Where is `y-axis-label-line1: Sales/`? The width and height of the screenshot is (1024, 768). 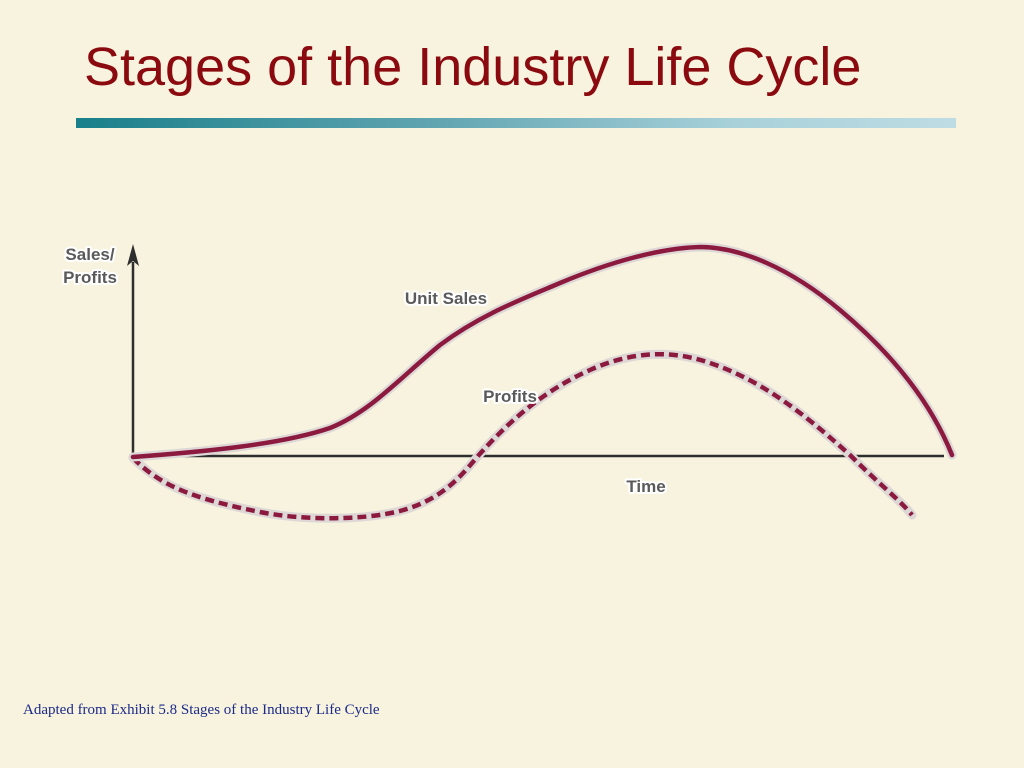 y-axis-label-line1: Sales/ is located at coordinates (89, 254).